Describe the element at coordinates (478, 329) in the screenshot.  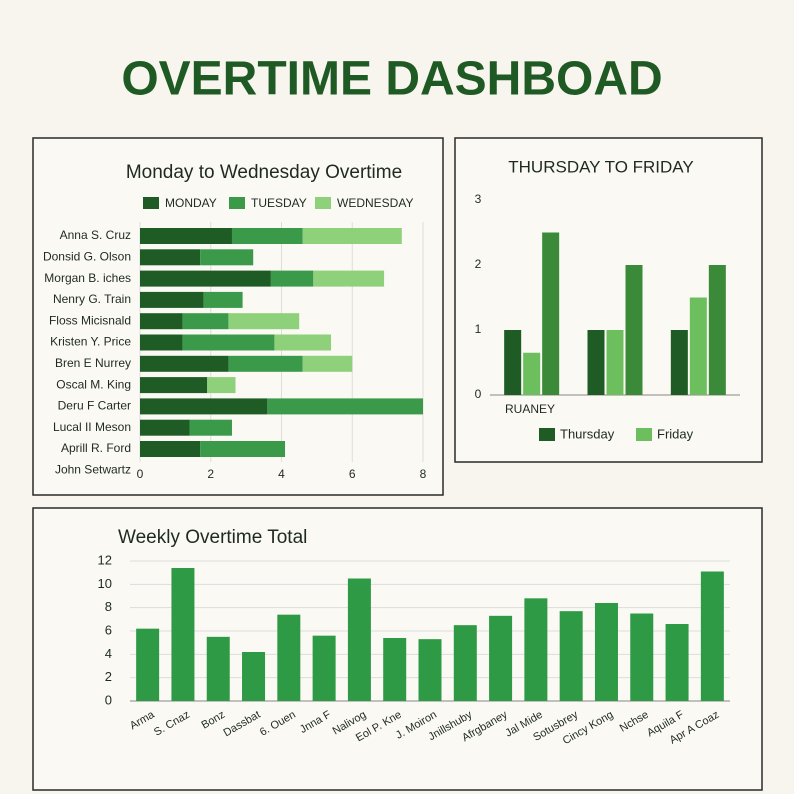
I see `y-tick-label: 1` at that location.